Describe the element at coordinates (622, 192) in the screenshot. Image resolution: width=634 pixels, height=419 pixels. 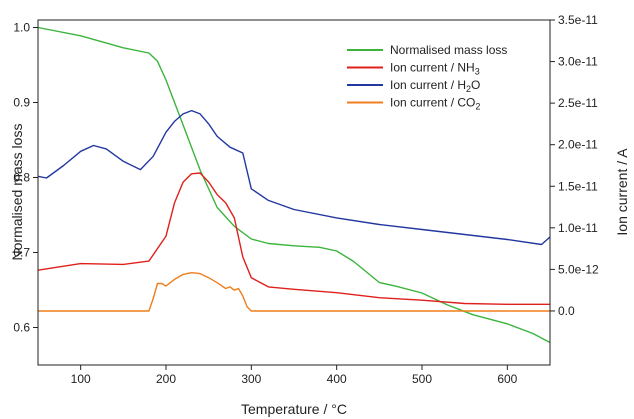
I see `right-axis-title: Ion current / A` at that location.